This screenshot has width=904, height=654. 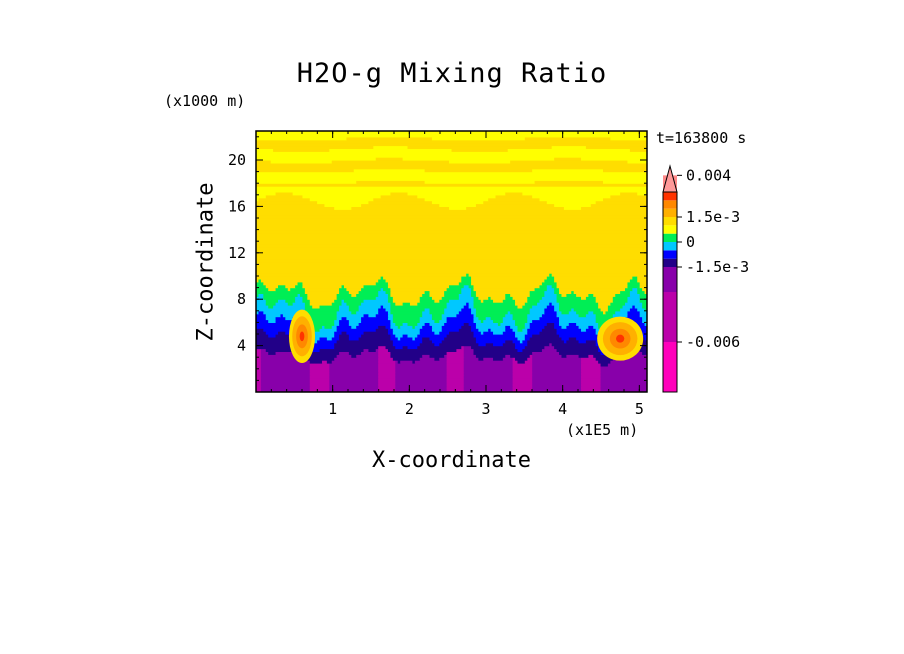 What do you see at coordinates (670, 246) in the screenshot?
I see `colorbar-swatch` at bounding box center [670, 246].